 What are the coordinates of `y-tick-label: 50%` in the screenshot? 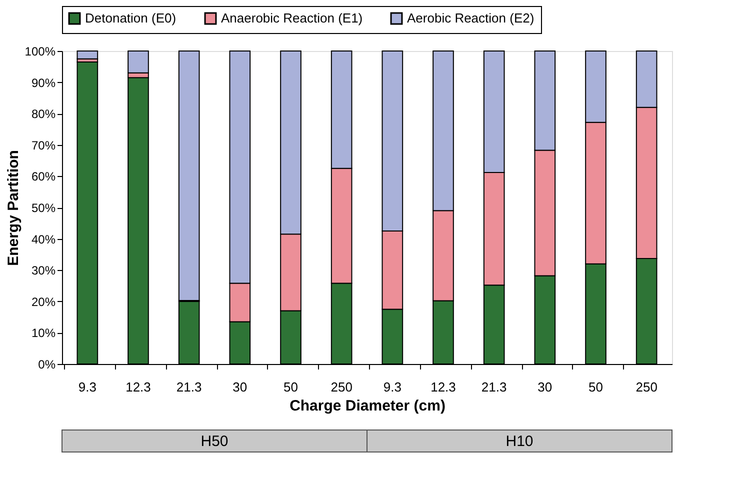 It's located at (43, 208).